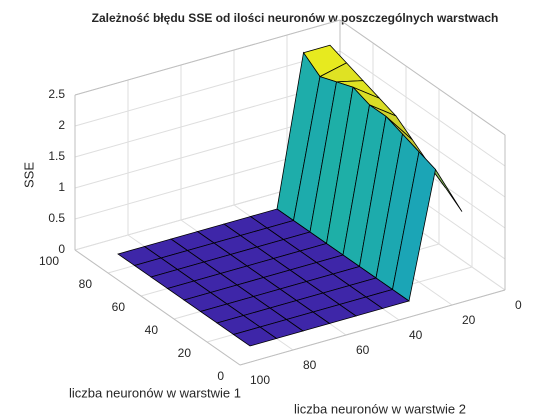 Image resolution: width=560 pixels, height=420 pixels. What do you see at coordinates (86, 284) in the screenshot?
I see `y-tick-label: 80` at bounding box center [86, 284].